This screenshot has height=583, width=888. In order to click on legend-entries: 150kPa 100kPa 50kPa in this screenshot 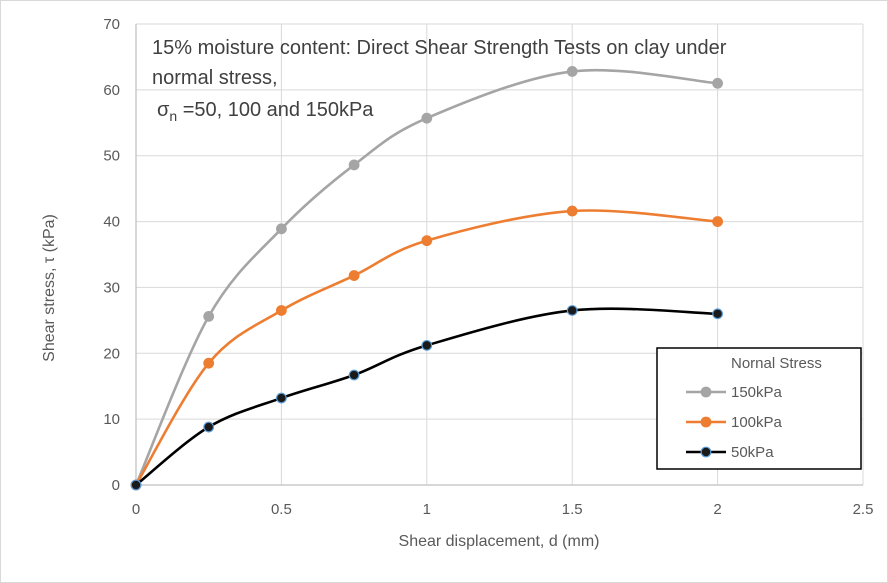, I will do `click(734, 422)`.